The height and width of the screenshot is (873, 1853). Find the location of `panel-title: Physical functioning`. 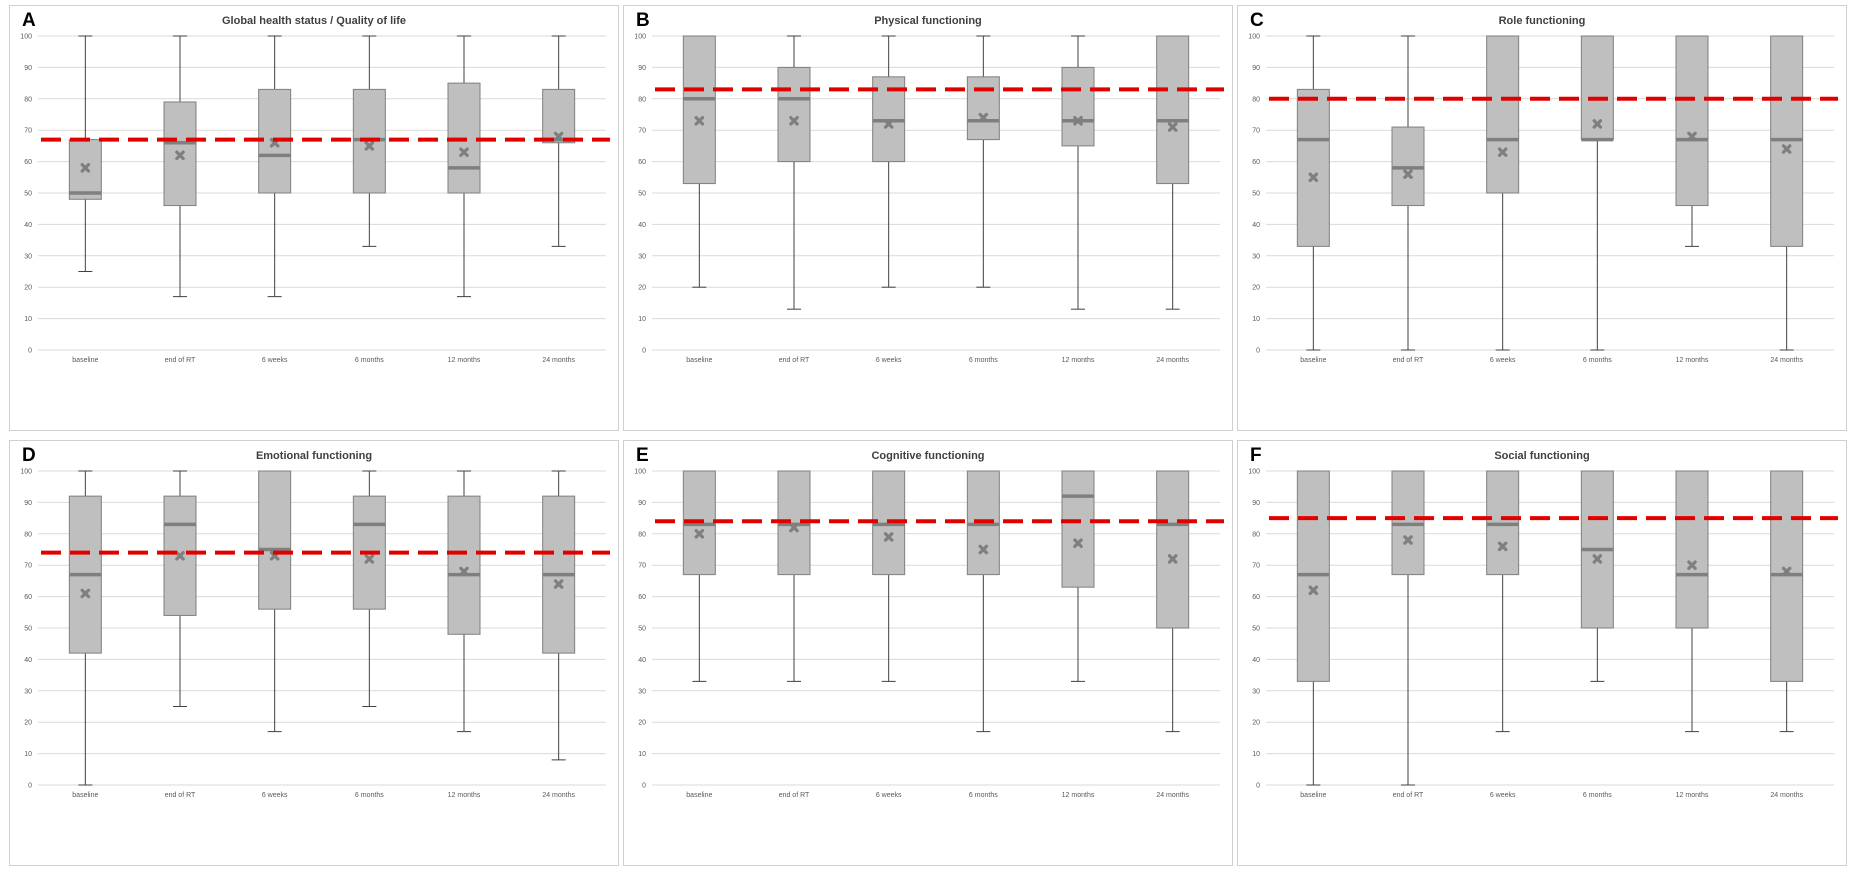

panel-title: Physical functioning is located at coordinates (928, 21).